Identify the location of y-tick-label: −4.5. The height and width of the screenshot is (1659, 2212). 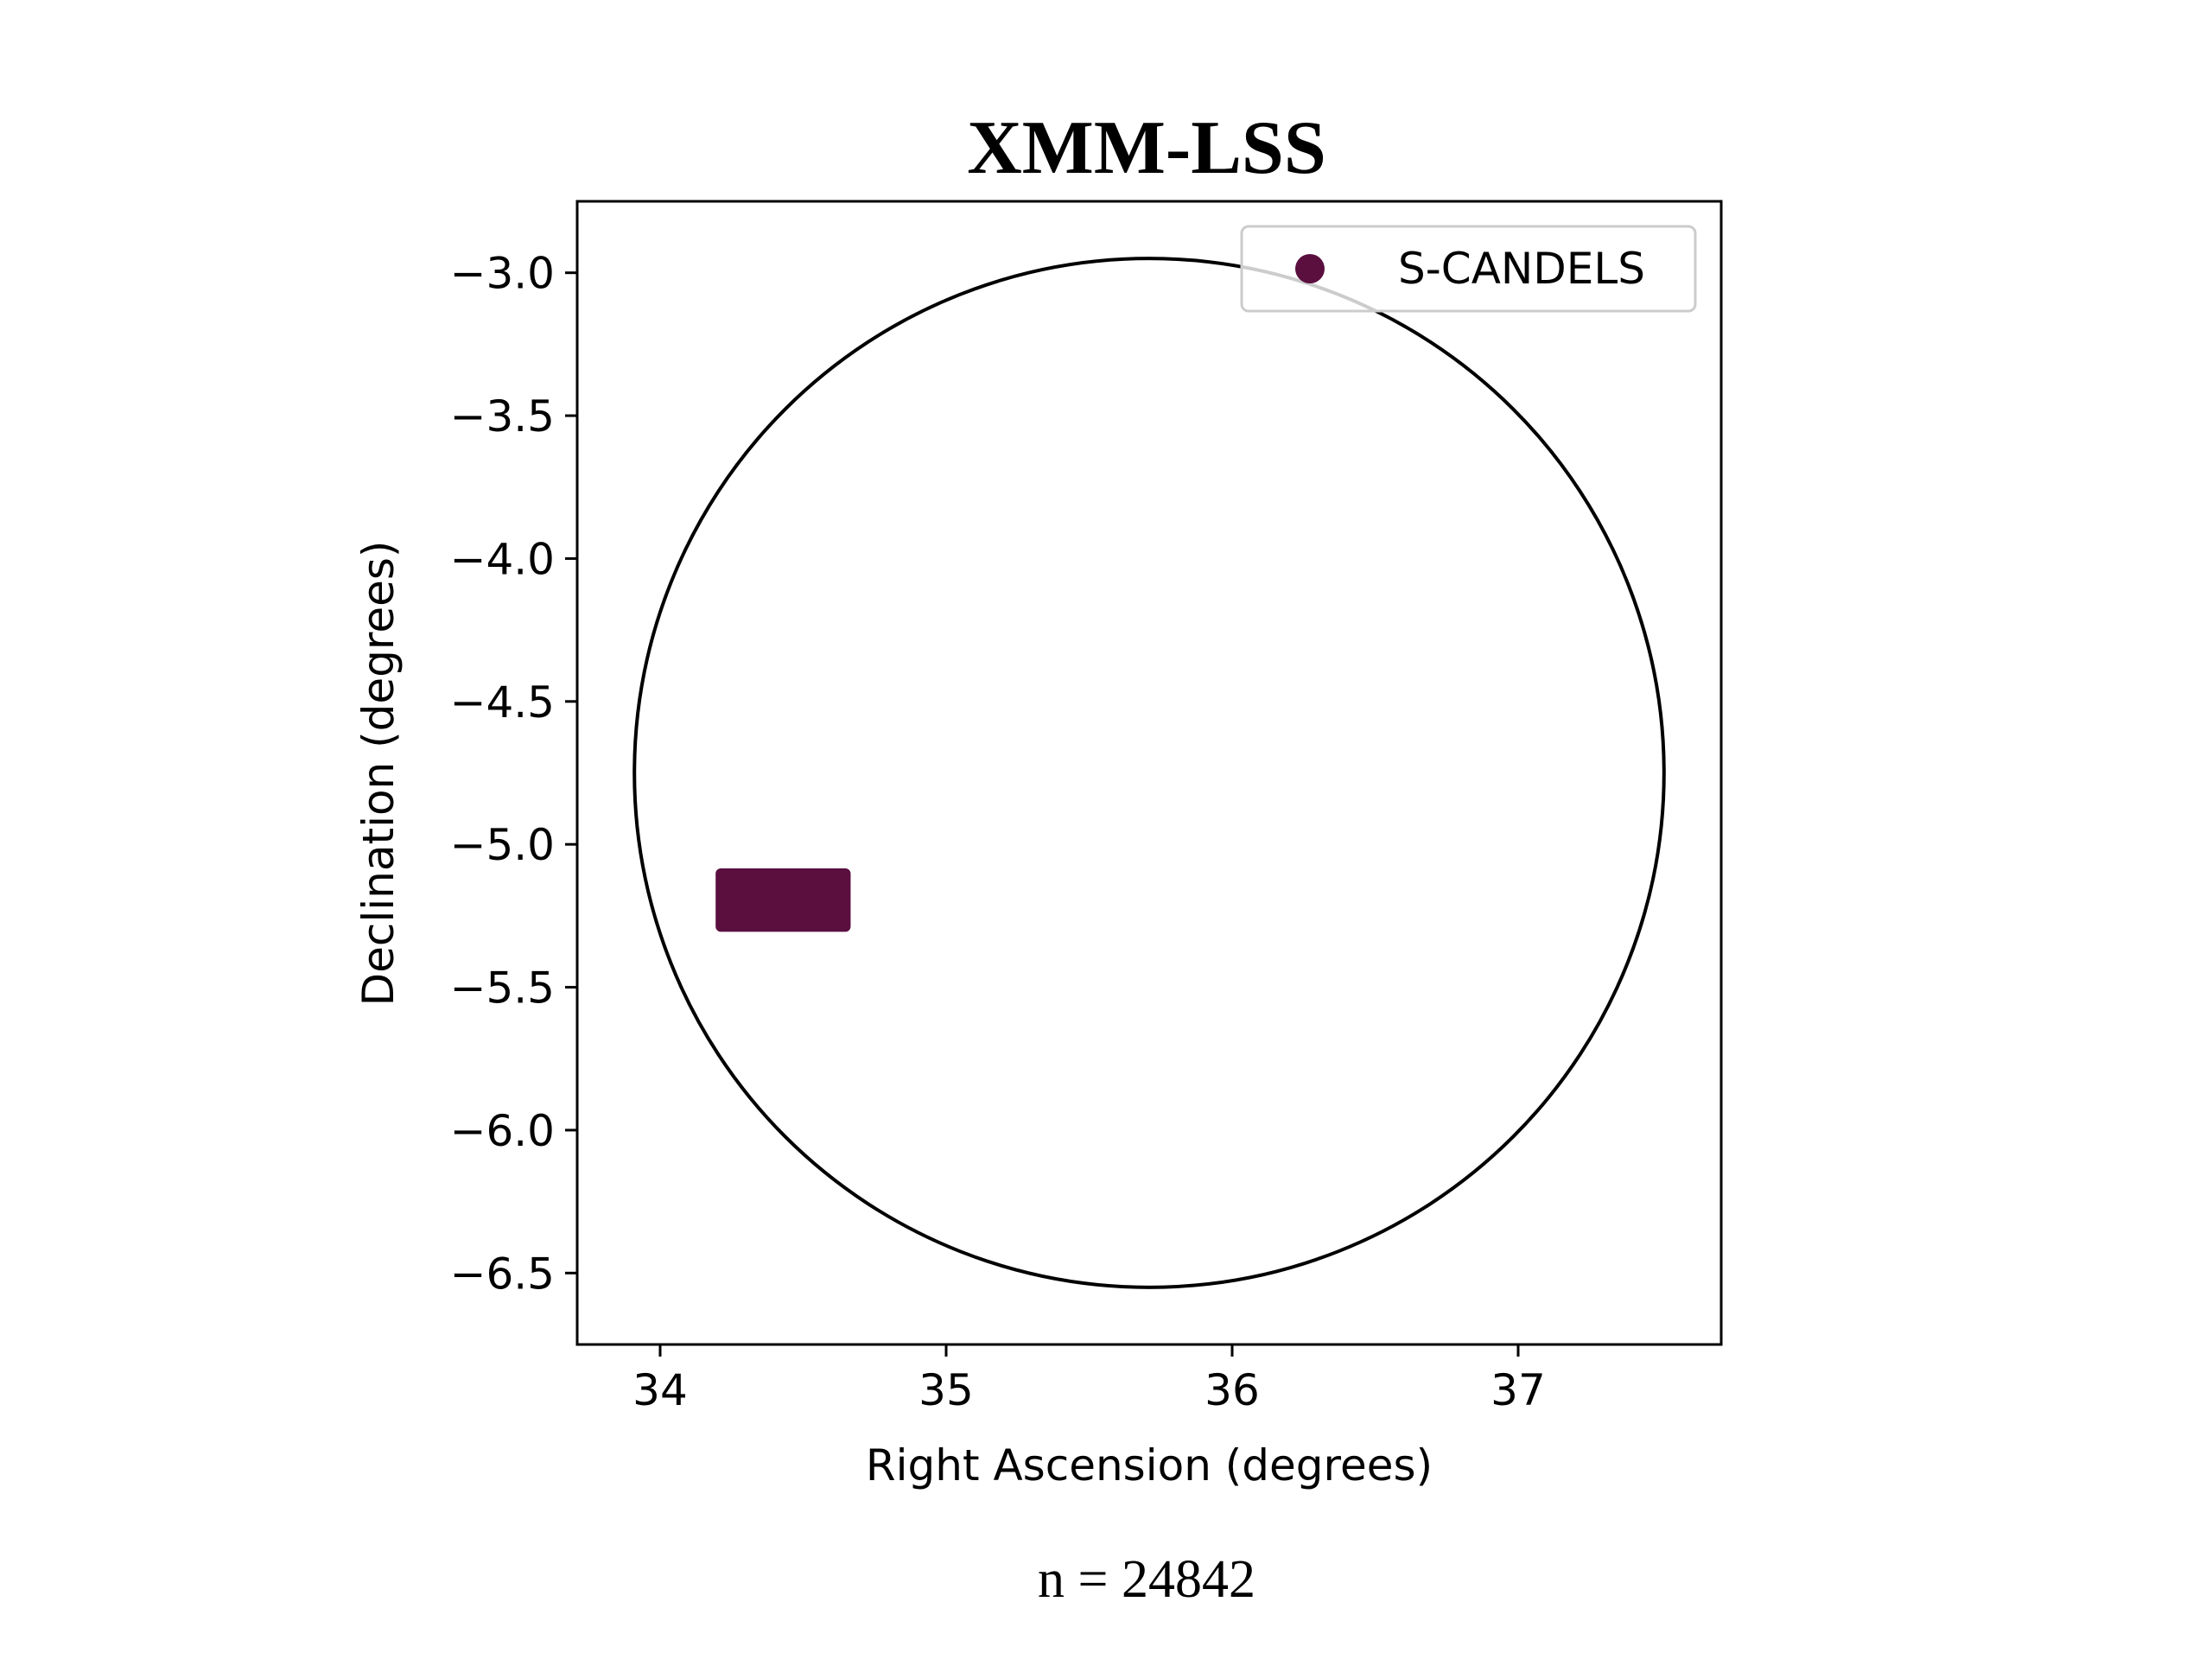
(502, 702).